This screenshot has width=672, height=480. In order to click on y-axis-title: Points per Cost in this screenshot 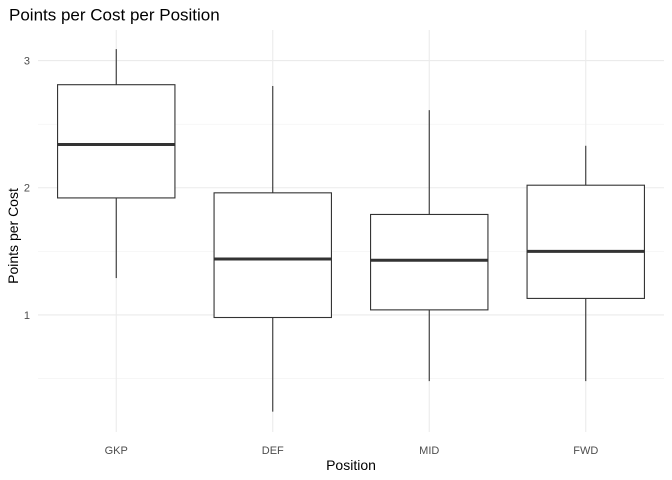, I will do `click(13, 236)`.